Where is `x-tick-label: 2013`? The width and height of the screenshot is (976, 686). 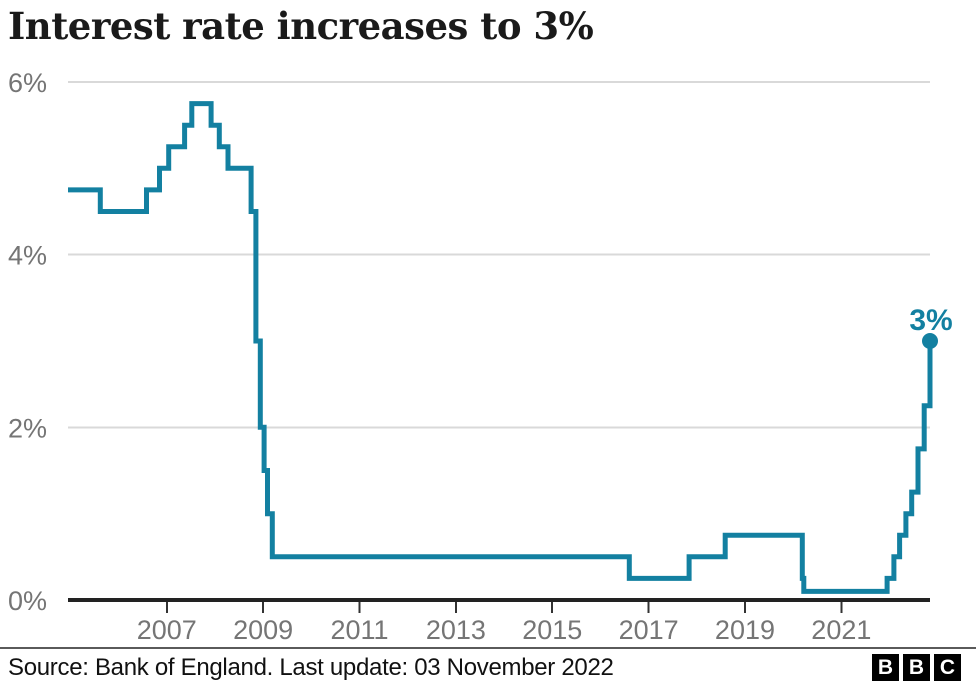
x-tick-label: 2013 is located at coordinates (456, 630).